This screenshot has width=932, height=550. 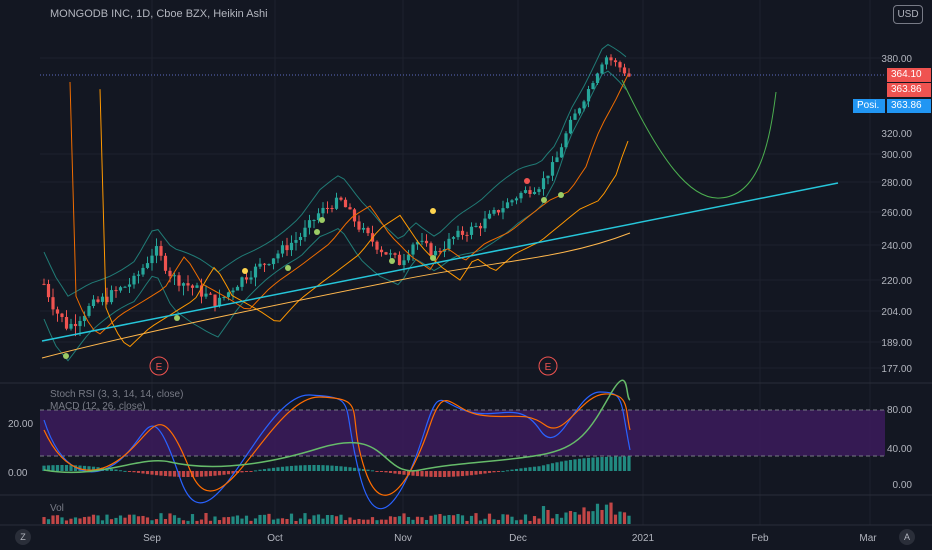 I want to click on auto-scale-button: A, so click(x=907, y=537).